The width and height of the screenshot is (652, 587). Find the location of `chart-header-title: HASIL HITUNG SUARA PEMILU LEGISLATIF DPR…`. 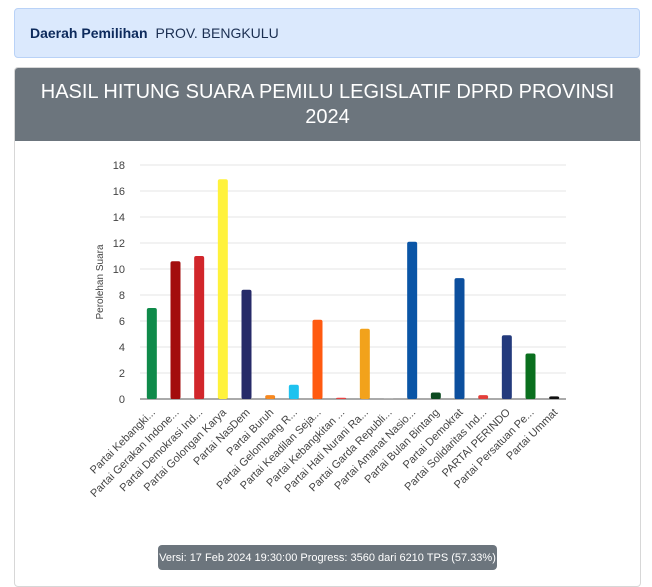

chart-header-title: HASIL HITUNG SUARA PEMILU LEGISLATIF DPR… is located at coordinates (327, 104).